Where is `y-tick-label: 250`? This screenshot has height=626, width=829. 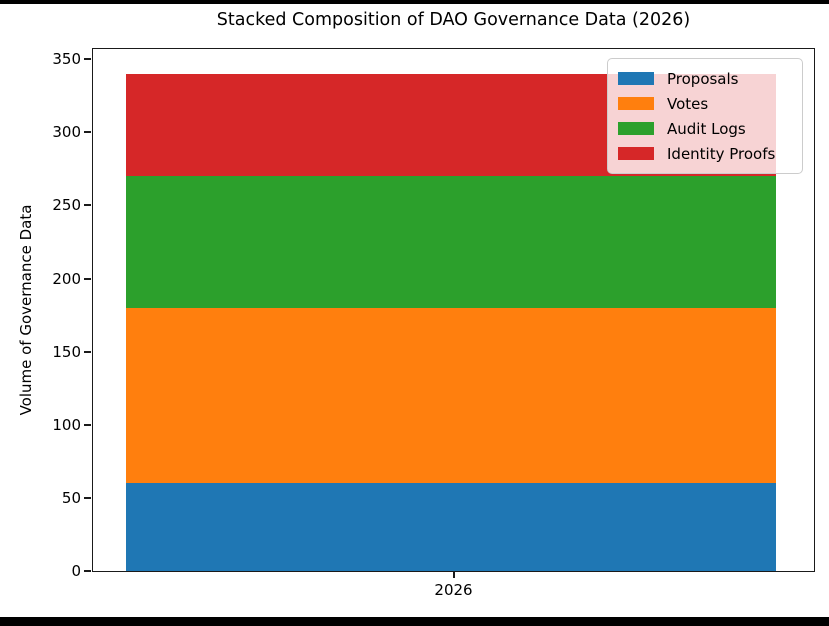
y-tick-label: 250 is located at coordinates (66, 205).